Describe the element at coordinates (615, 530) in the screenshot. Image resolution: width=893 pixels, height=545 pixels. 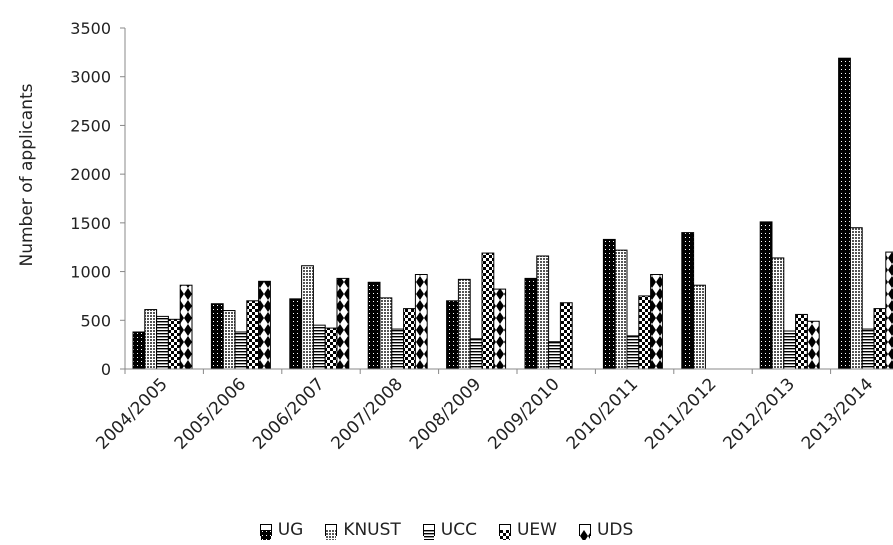
I see `legend-label: UDS` at that location.